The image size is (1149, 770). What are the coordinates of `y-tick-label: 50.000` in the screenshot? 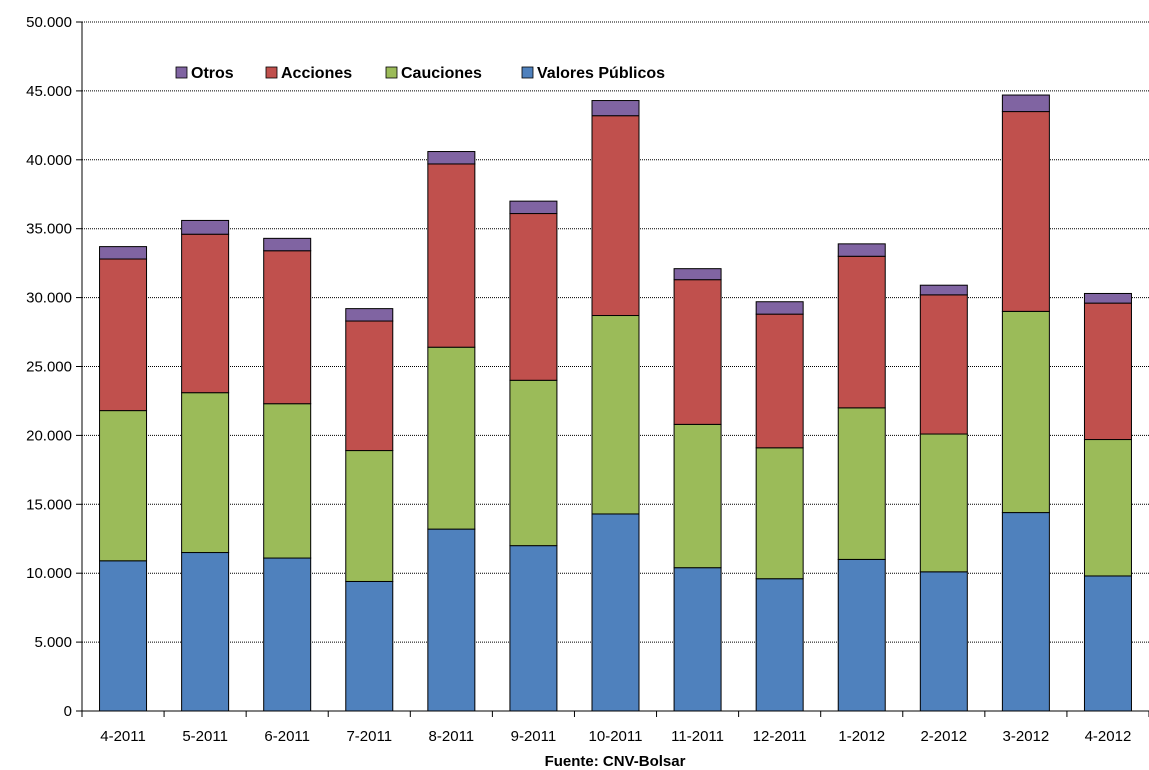 It's located at (49, 22).